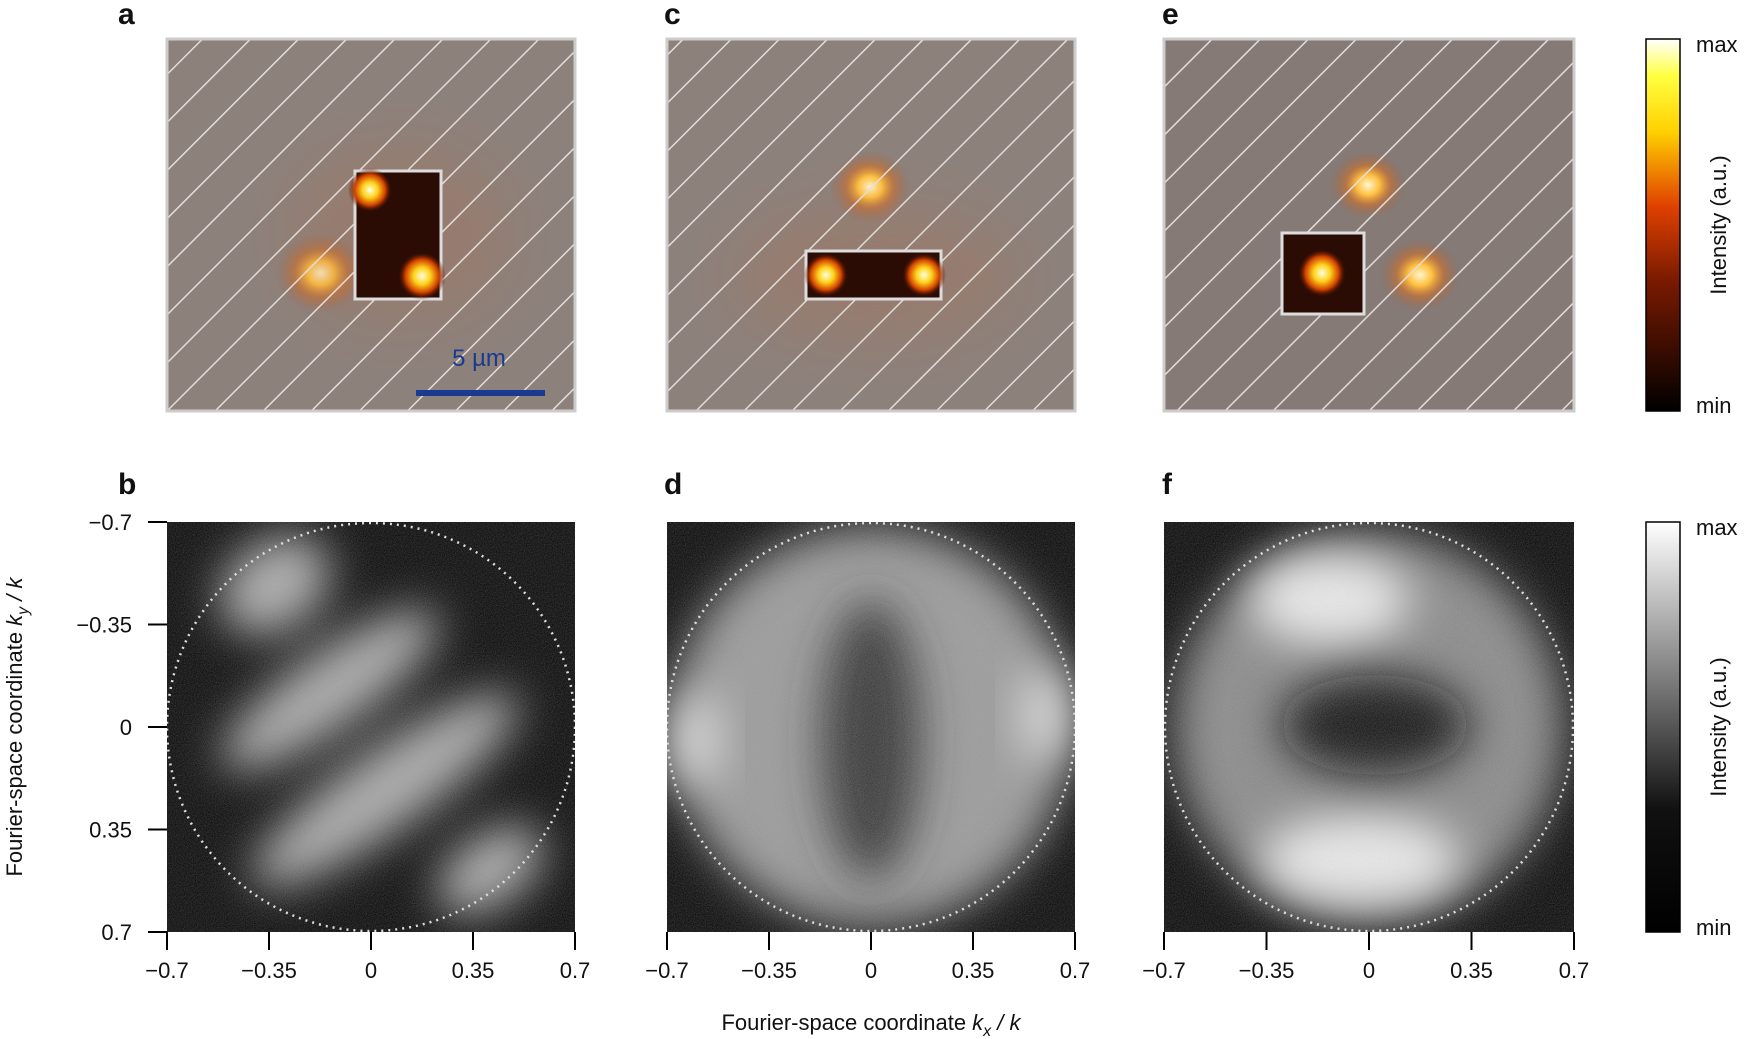  I want to click on panel-a-image: 5 µm, so click(371, 225).